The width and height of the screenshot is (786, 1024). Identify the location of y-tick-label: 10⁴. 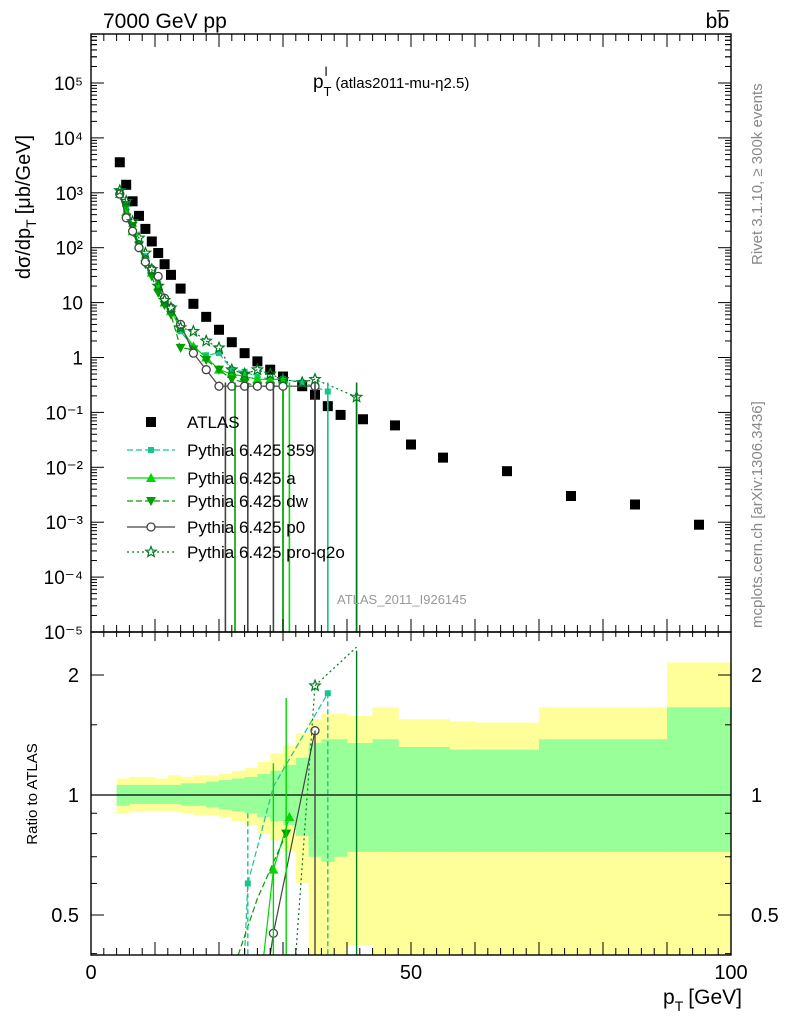
(68, 139).